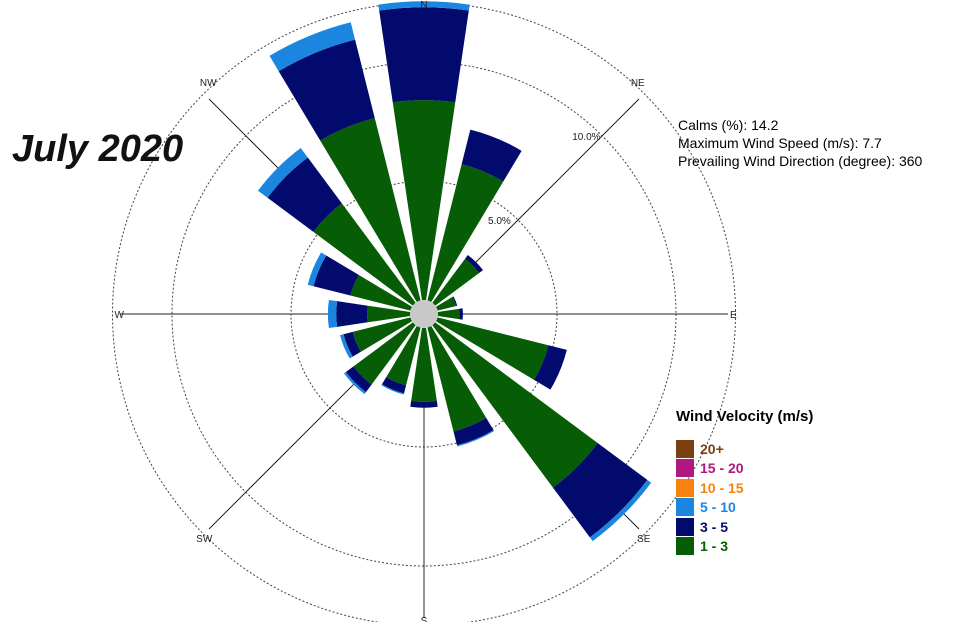 This screenshot has height=622, width=965. I want to click on legend-item-1-3: 1 - 3, so click(744, 547).